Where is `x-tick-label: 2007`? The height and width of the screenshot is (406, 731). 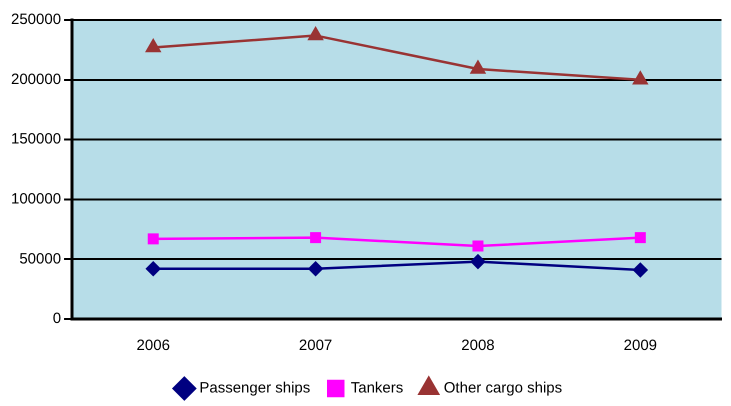
x-tick-label: 2007 is located at coordinates (315, 345).